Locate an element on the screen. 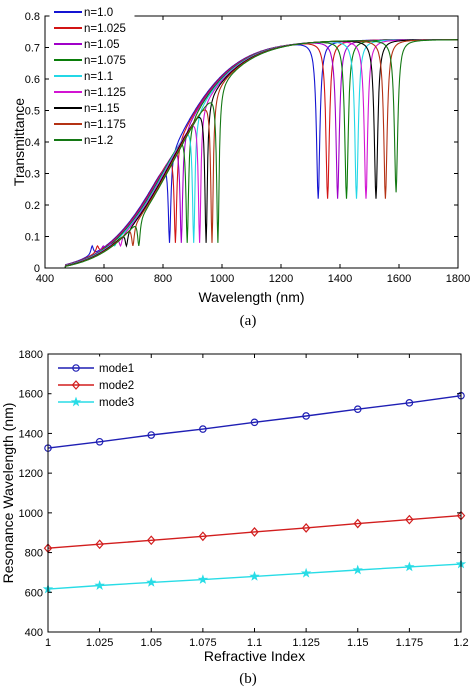 Image resolution: width=474 pixels, height=688 pixels. x-tick-label: 1000 is located at coordinates (222, 279).